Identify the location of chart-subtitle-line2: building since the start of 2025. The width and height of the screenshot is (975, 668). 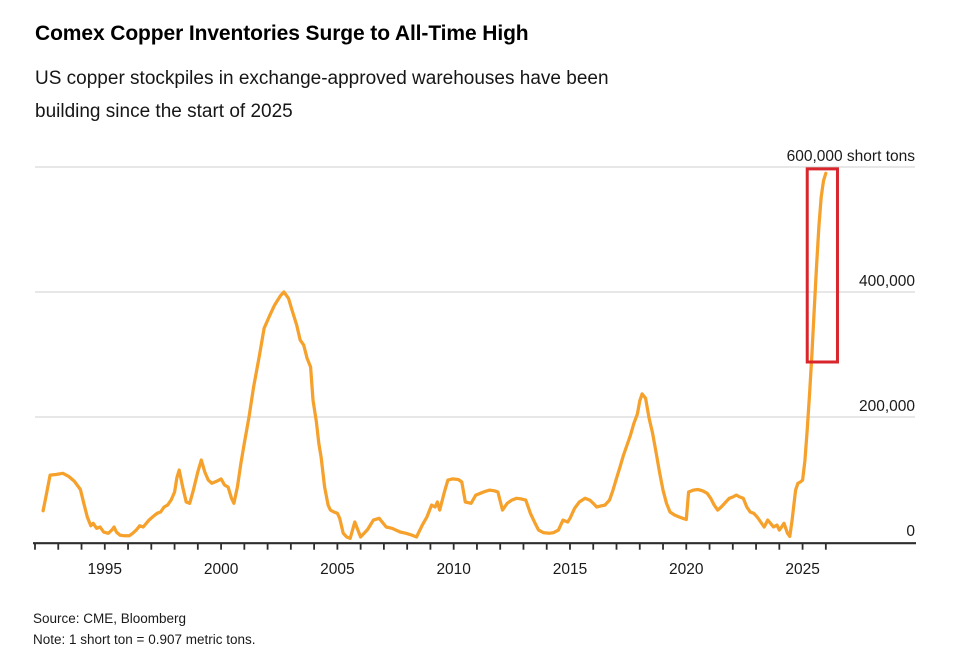
(164, 111).